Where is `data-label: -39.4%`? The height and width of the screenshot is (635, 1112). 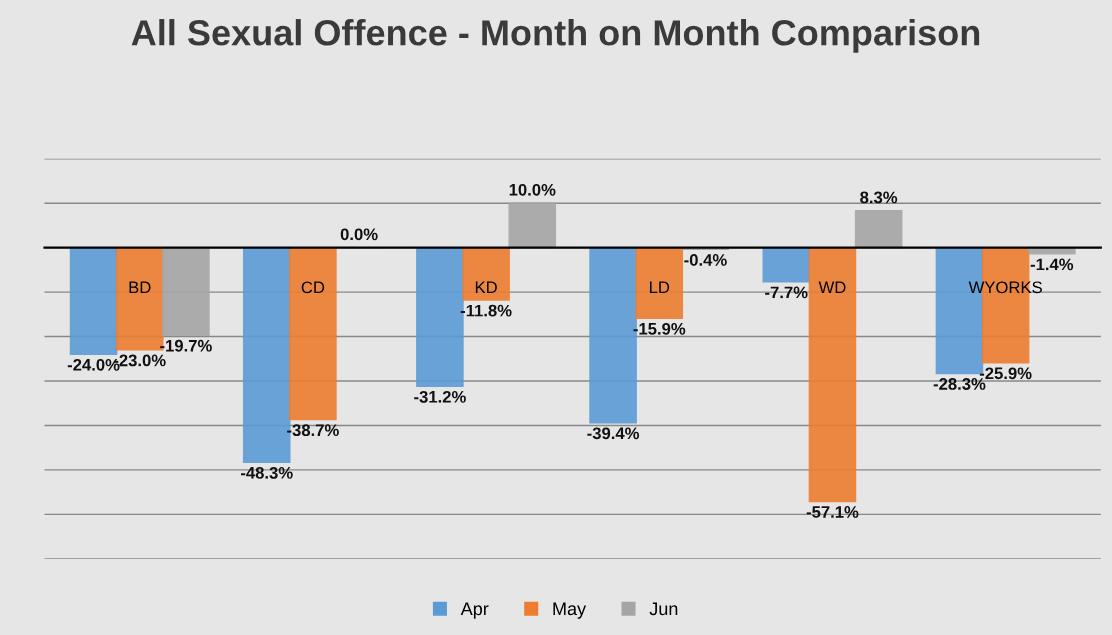
data-label: -39.4% is located at coordinates (613, 433).